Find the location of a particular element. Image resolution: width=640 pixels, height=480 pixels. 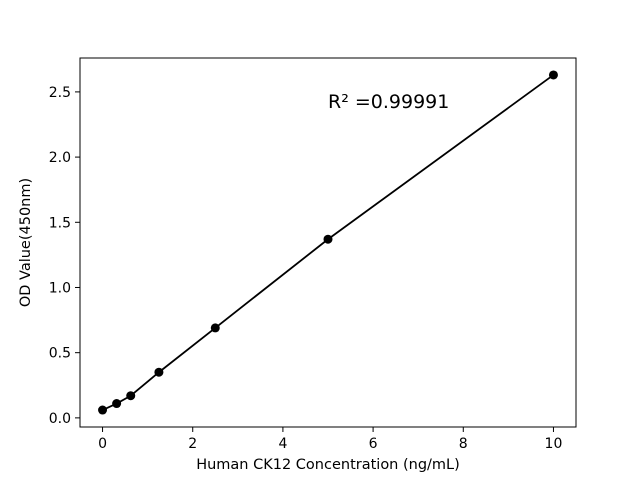

x-tick-label: 6 is located at coordinates (373, 444).